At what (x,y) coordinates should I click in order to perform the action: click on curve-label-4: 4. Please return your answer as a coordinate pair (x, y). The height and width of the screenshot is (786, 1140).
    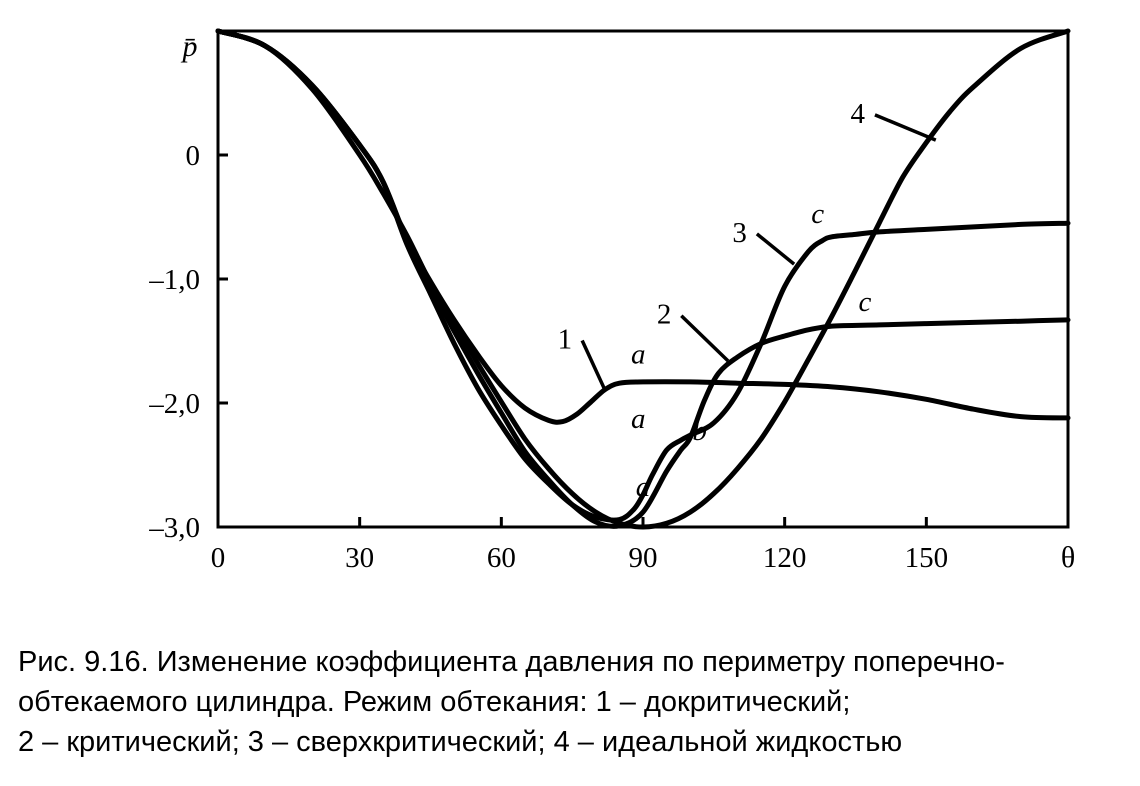
    Looking at the image, I should click on (857, 114).